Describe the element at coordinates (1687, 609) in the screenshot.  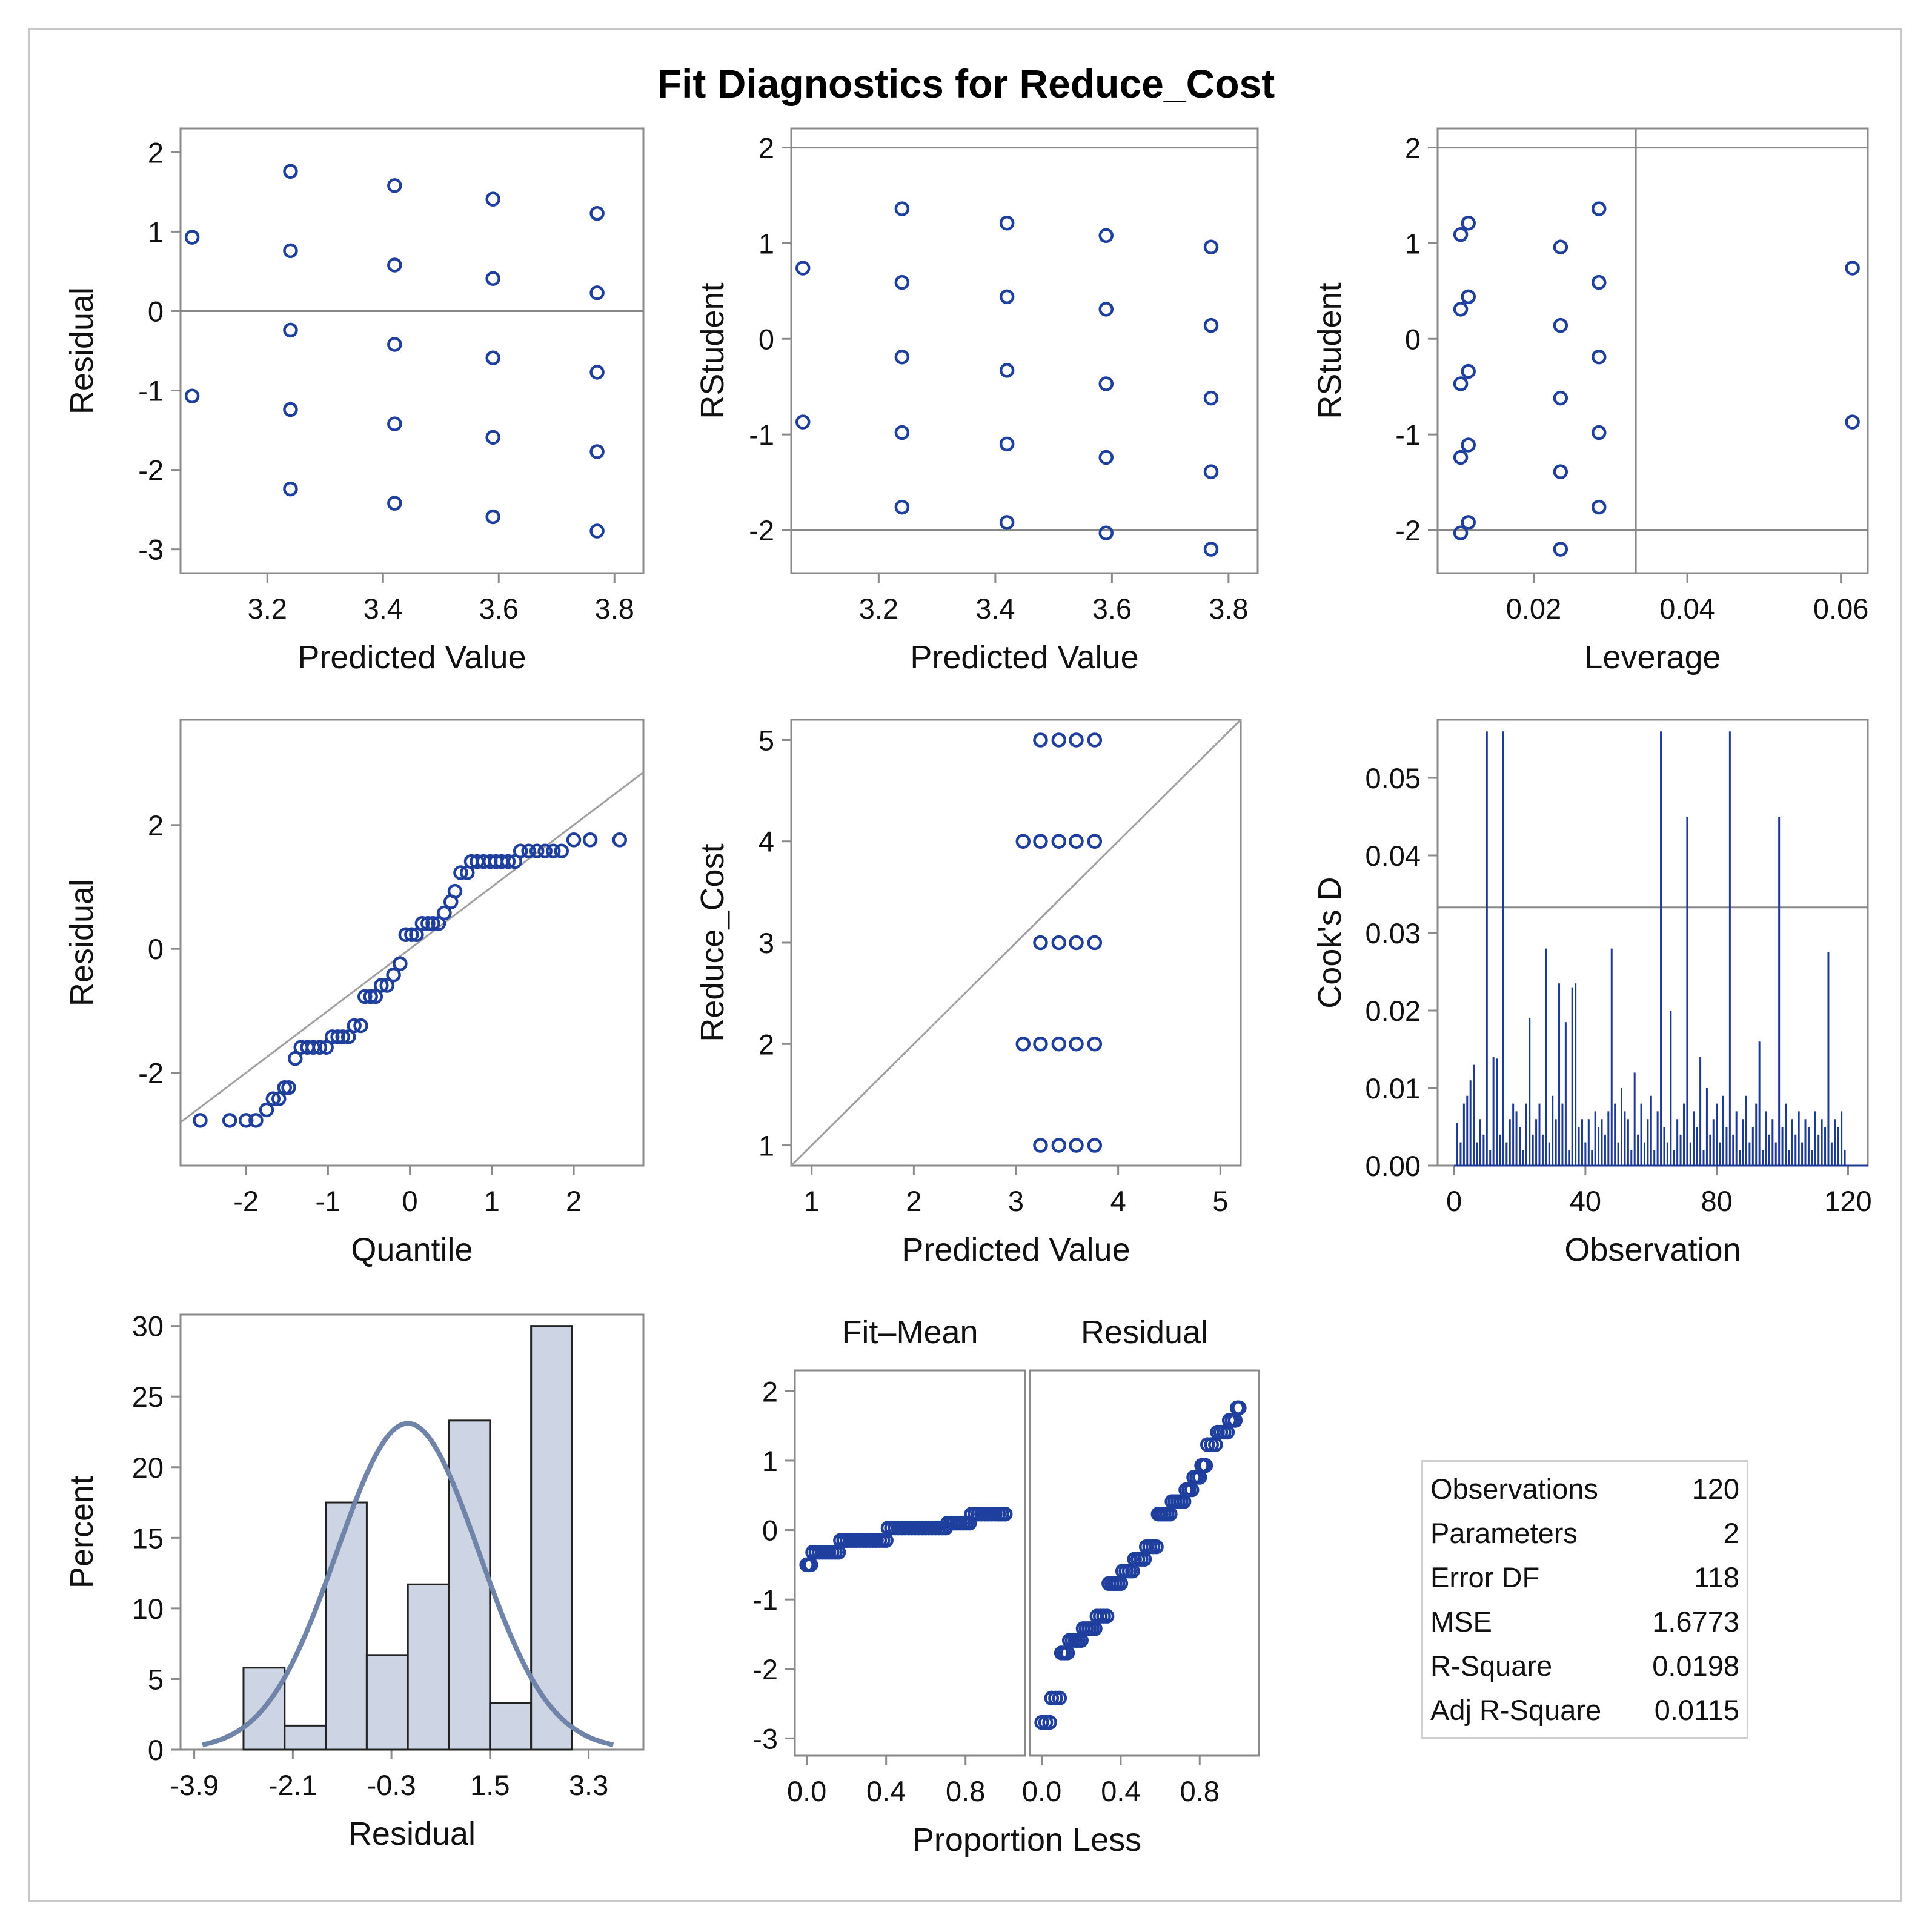
I see `x-tick-label: 0.04` at that location.